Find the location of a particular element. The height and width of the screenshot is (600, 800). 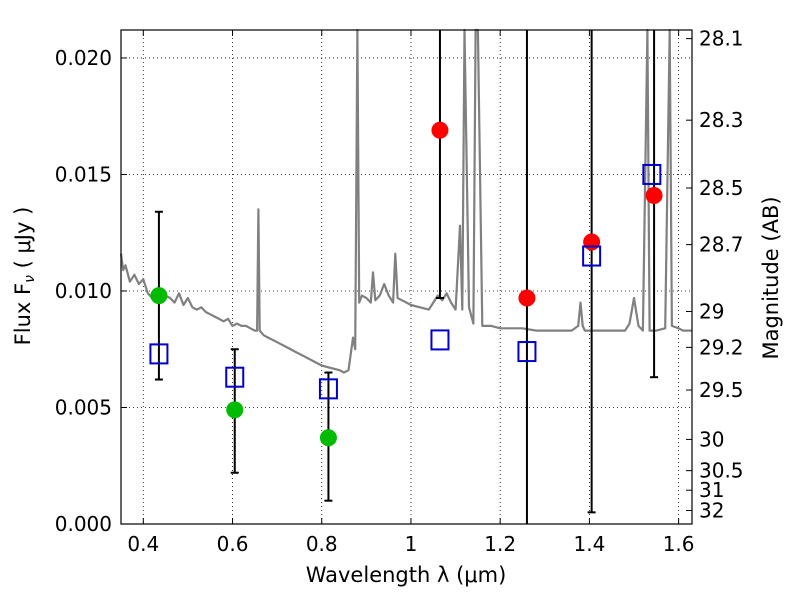

x-tick-label: 0.8 is located at coordinates (322, 544).